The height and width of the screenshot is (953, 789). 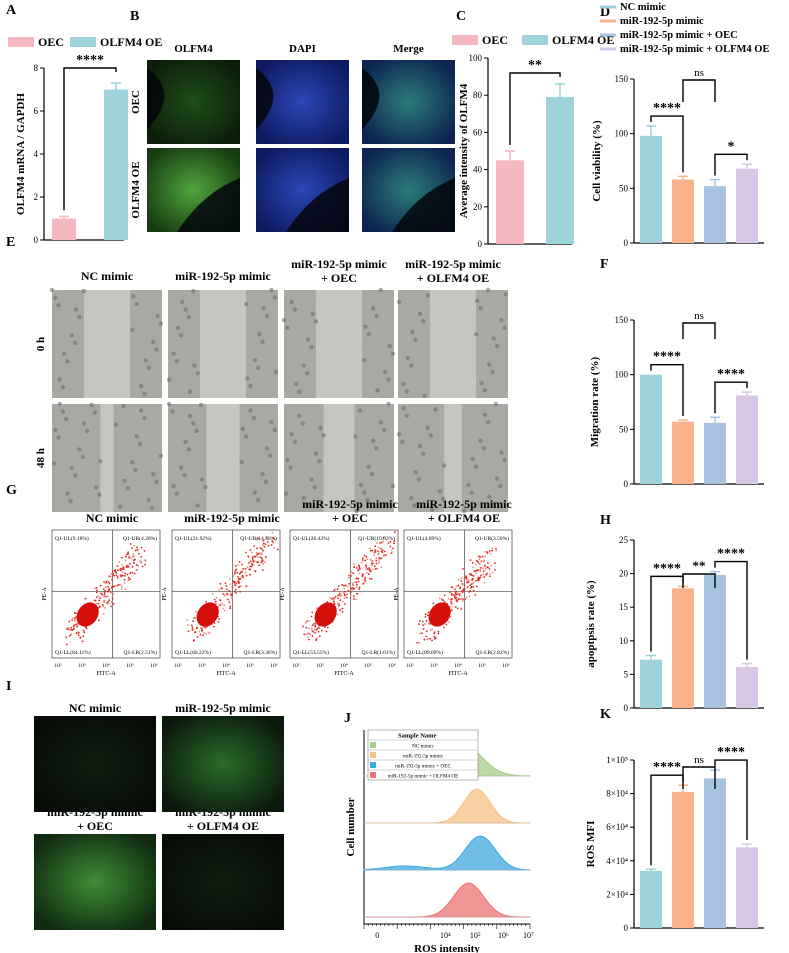 I want to click on scratch-gap, so click(x=107, y=458).